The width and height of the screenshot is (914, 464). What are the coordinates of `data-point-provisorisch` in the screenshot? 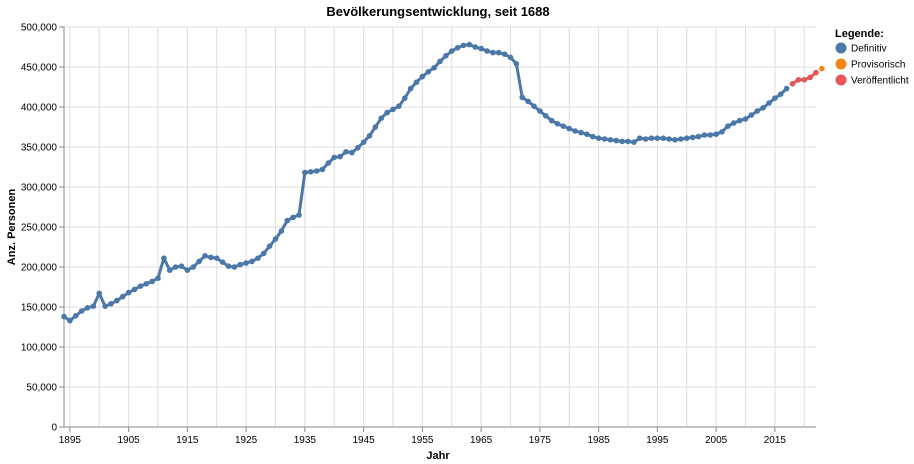 It's located at (822, 68).